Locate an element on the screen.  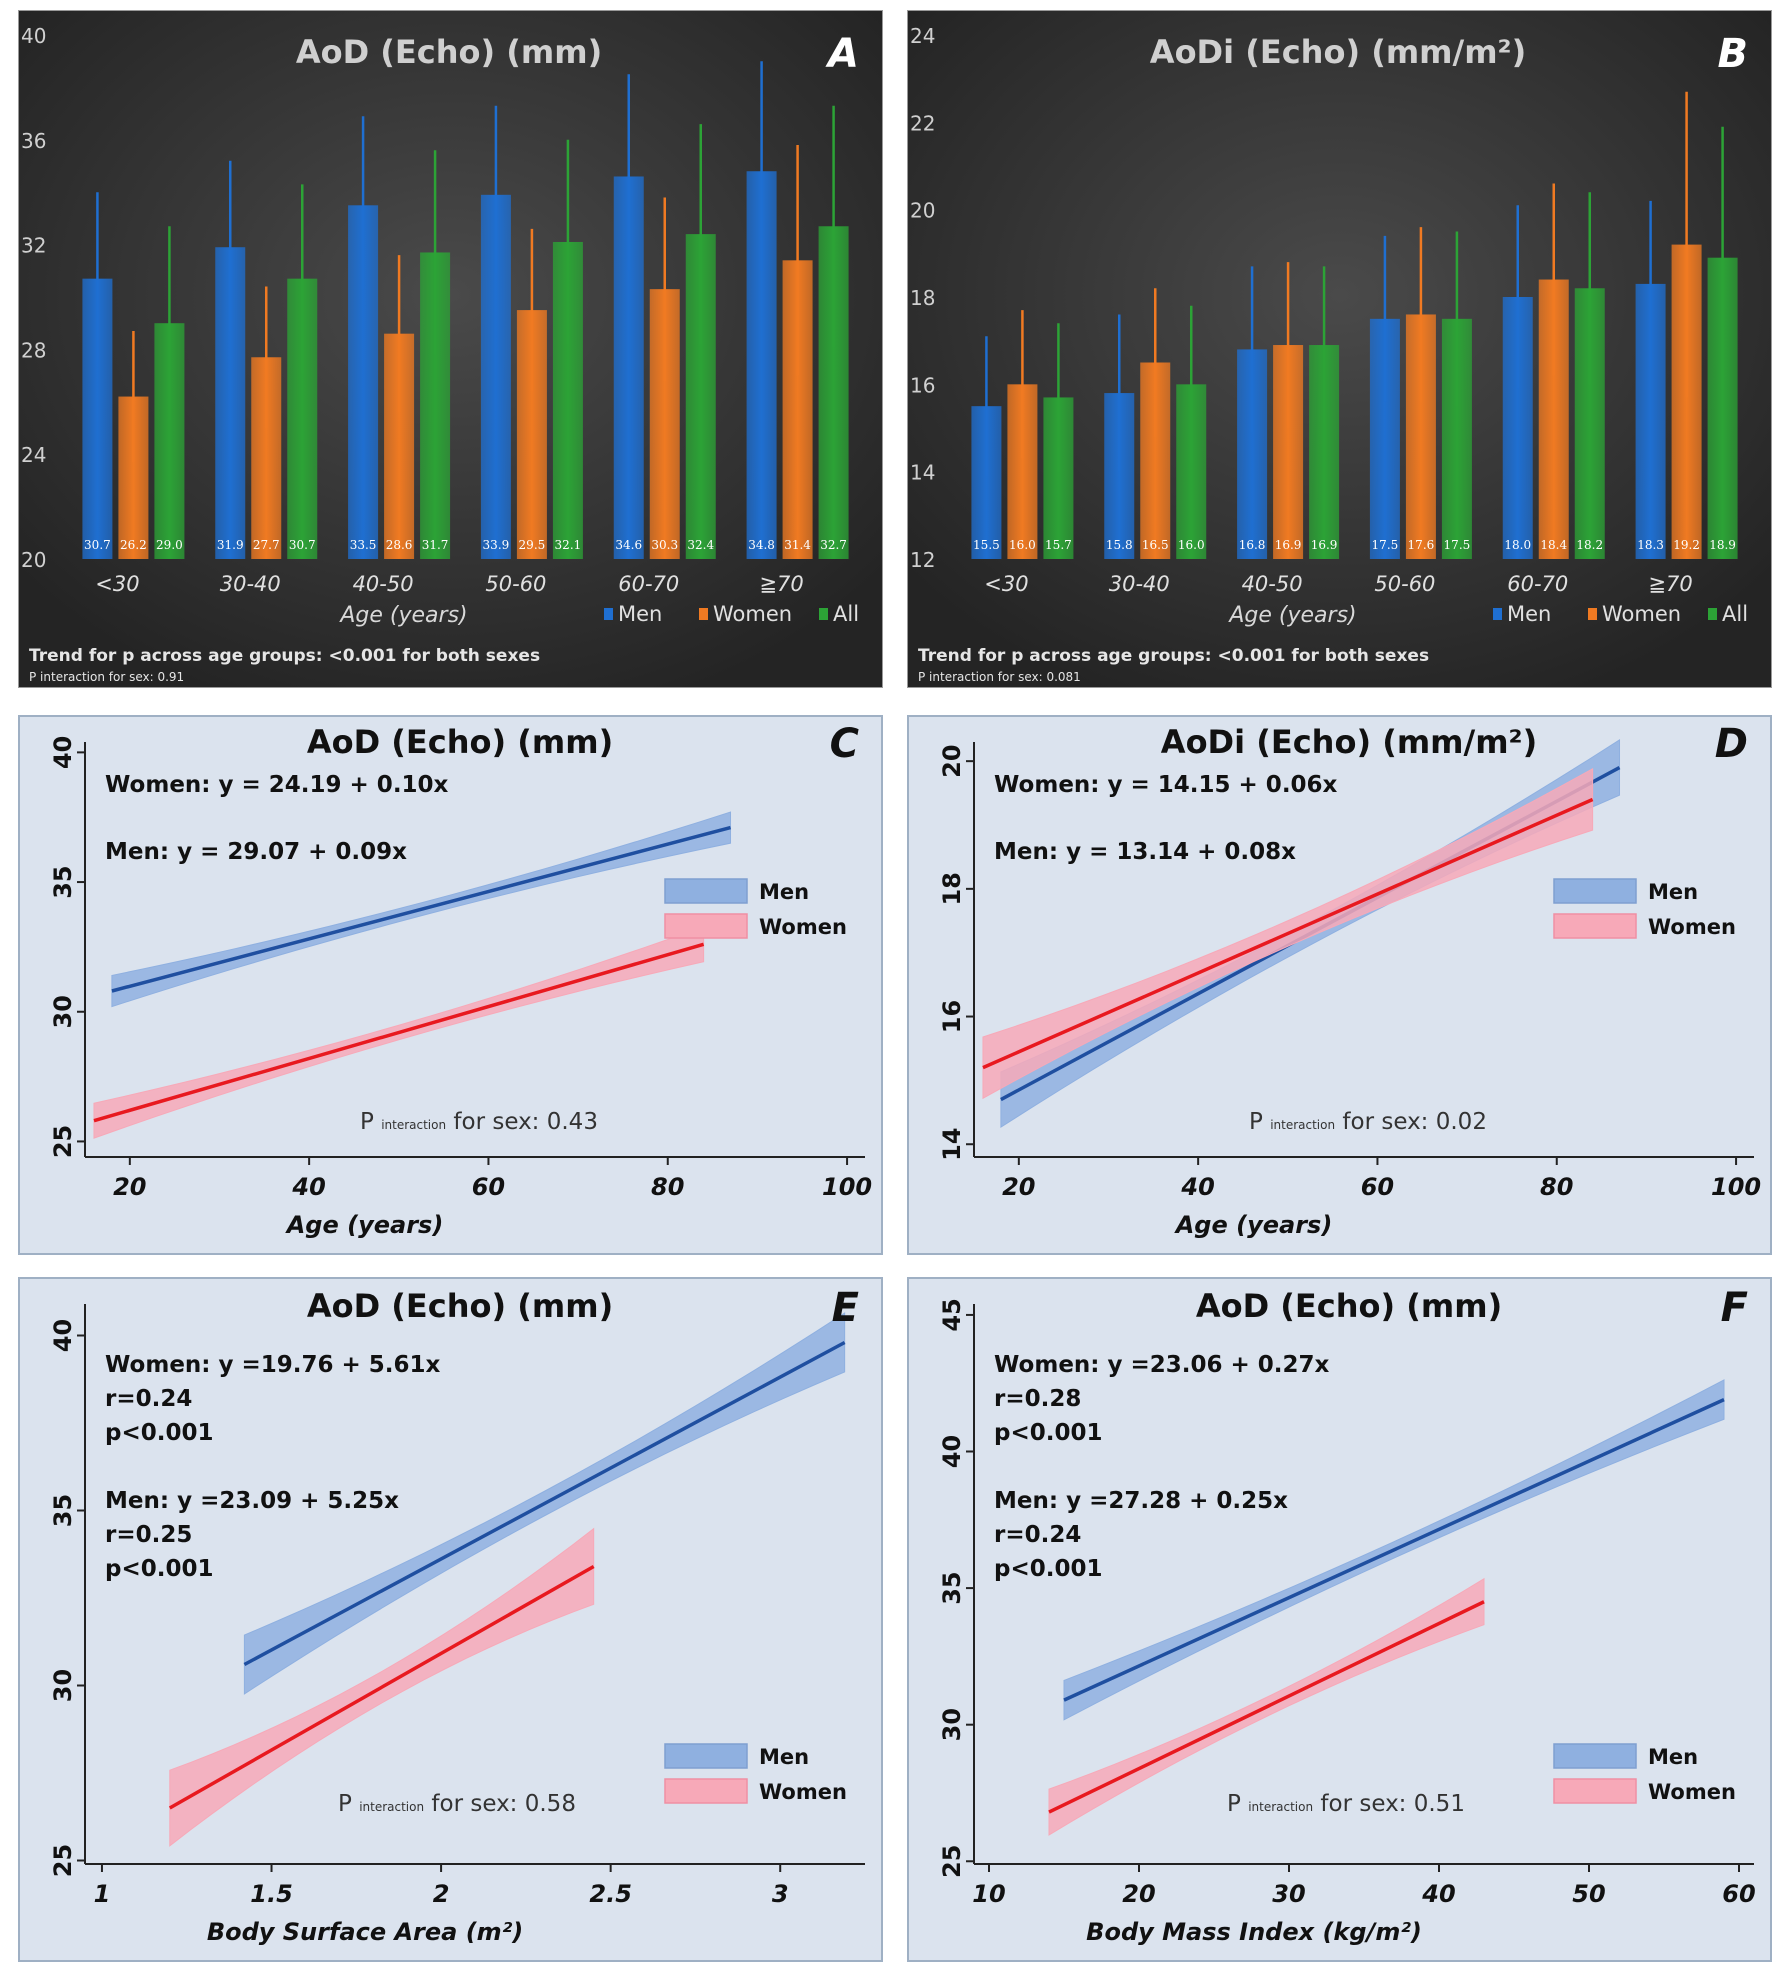
panel-letter: B is located at coordinates (1733, 54).